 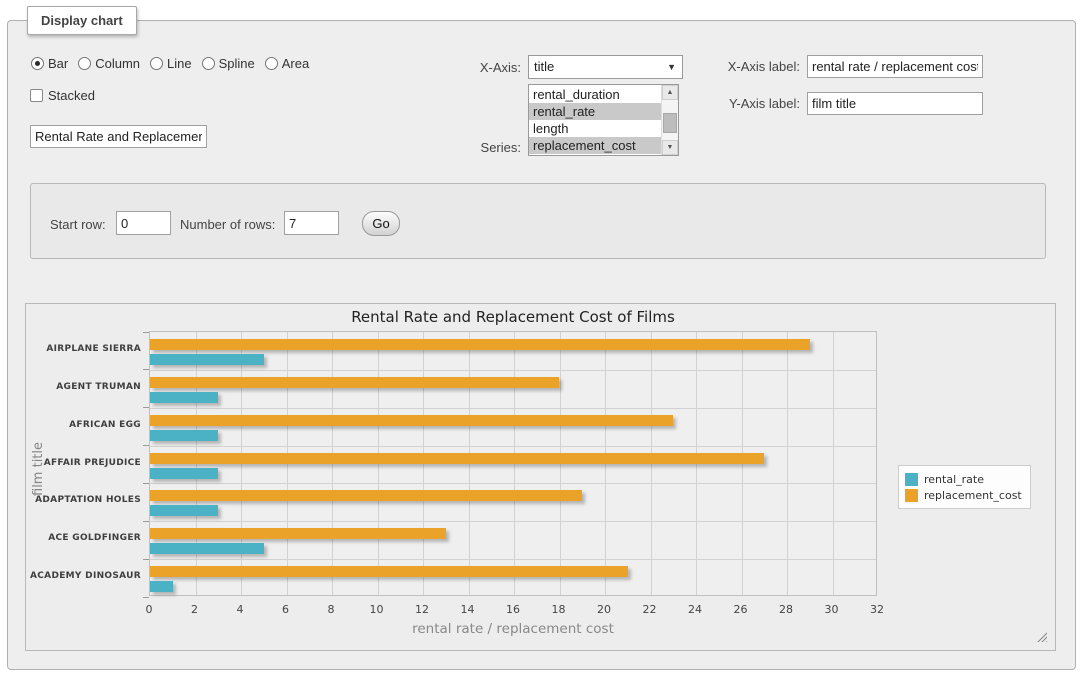 I want to click on x-axis-label-input, so click(x=895, y=66).